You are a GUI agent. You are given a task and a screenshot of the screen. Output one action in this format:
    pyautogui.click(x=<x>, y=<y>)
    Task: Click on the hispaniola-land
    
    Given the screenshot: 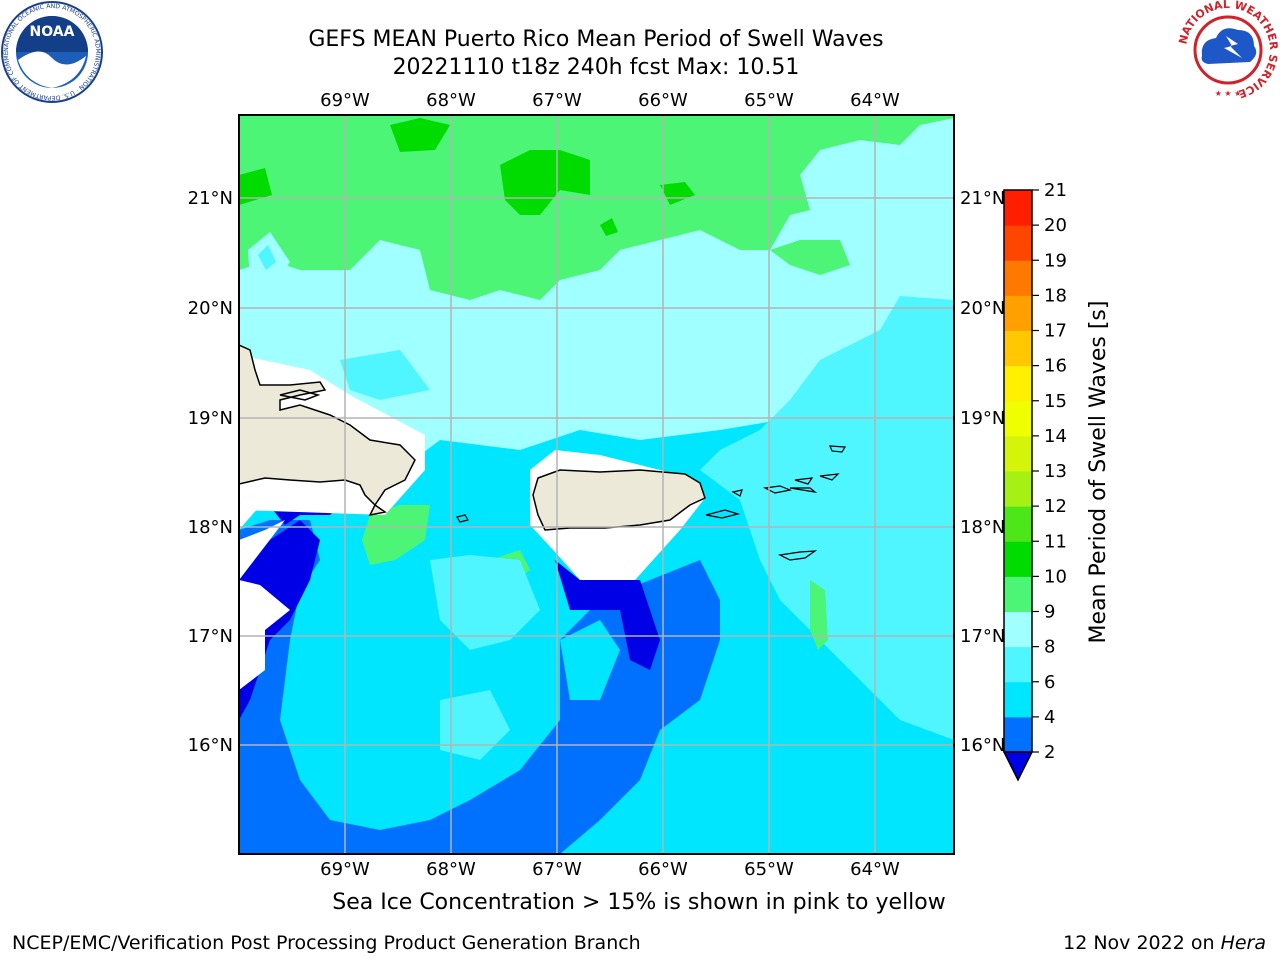 What is the action you would take?
    pyautogui.click(x=327, y=430)
    